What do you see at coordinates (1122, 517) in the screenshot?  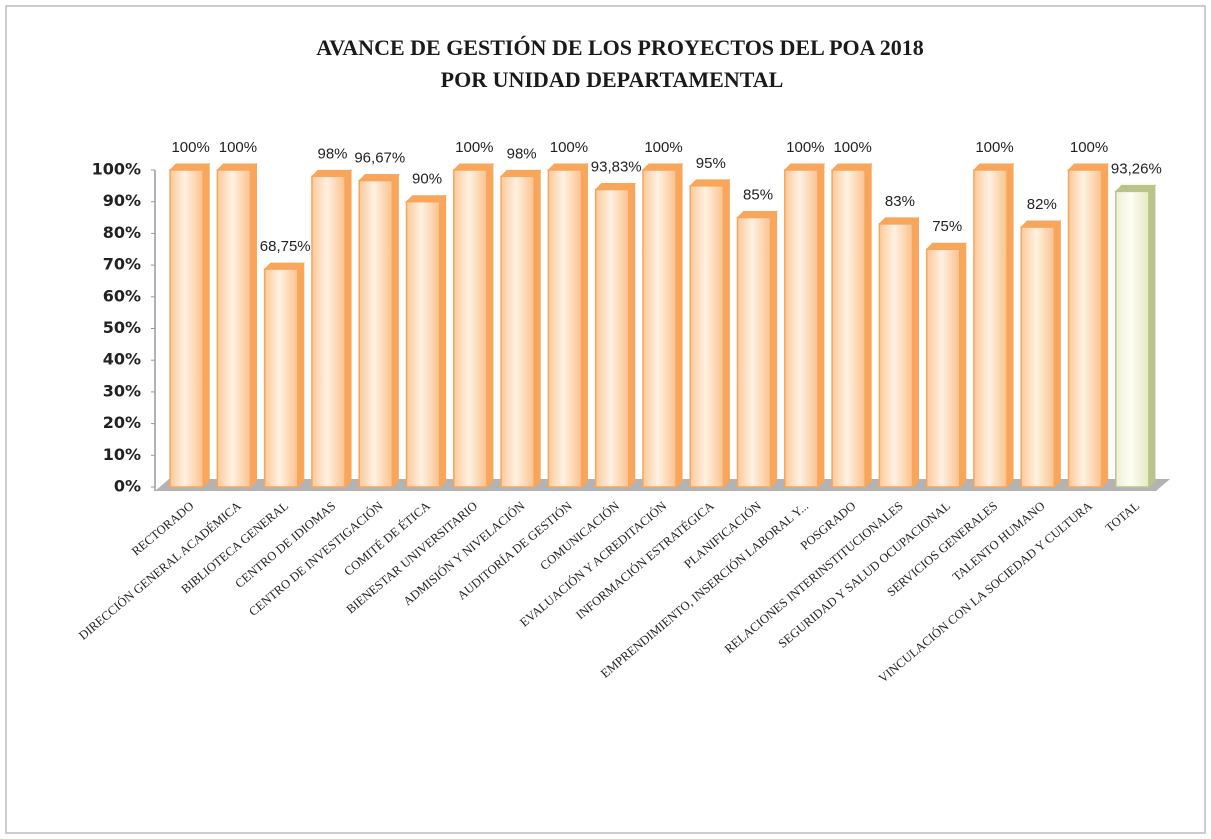 I see `x-tick-label: TOTAL` at bounding box center [1122, 517].